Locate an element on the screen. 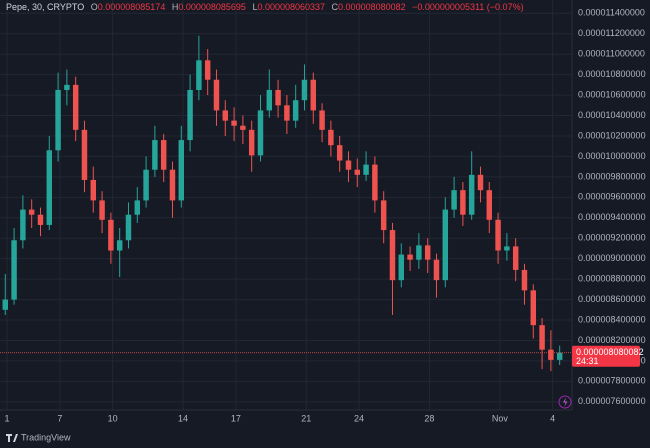 Image resolution: width=650 pixels, height=448 pixels. y-tick-label: 0.000010400000 is located at coordinates (612, 115).